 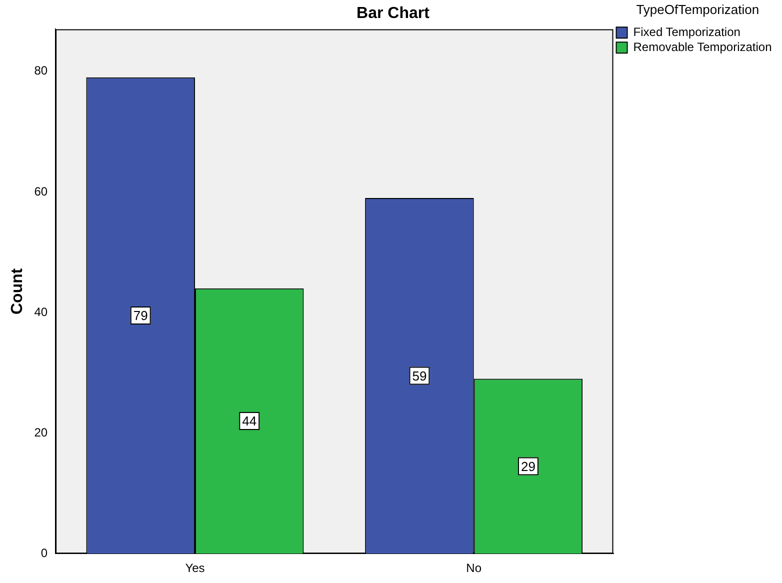 I want to click on y-tick-label: 20, so click(x=41, y=432).